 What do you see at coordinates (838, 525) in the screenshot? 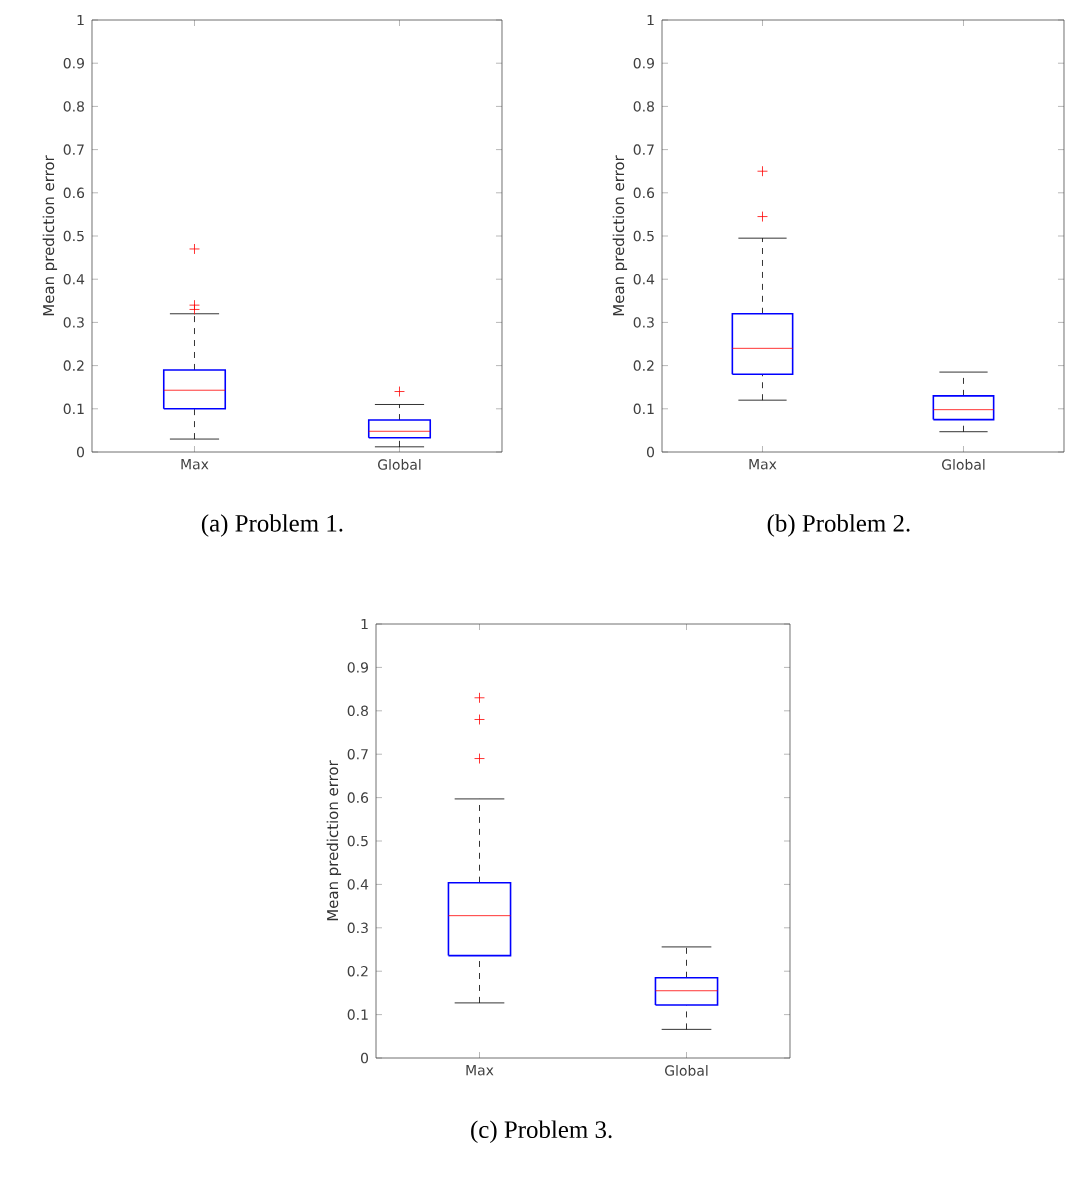
I see `text: (b) Problem 2.` at bounding box center [838, 525].